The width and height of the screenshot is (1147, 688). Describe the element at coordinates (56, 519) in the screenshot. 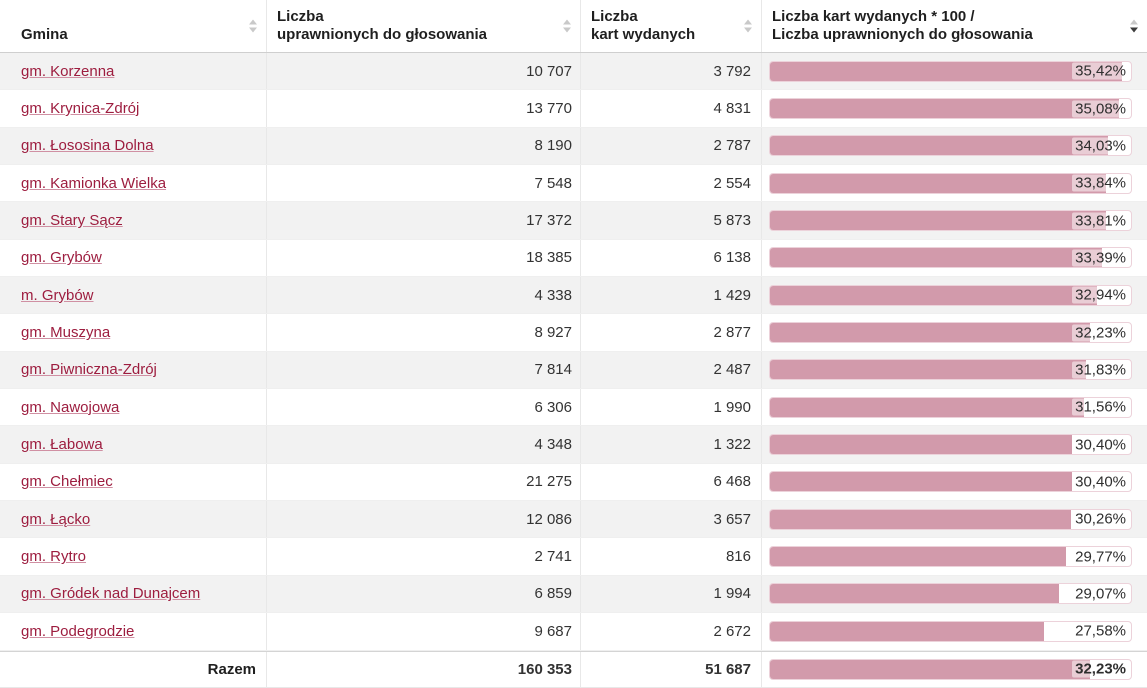

I see `gmina-link: gm. Łącko` at that location.